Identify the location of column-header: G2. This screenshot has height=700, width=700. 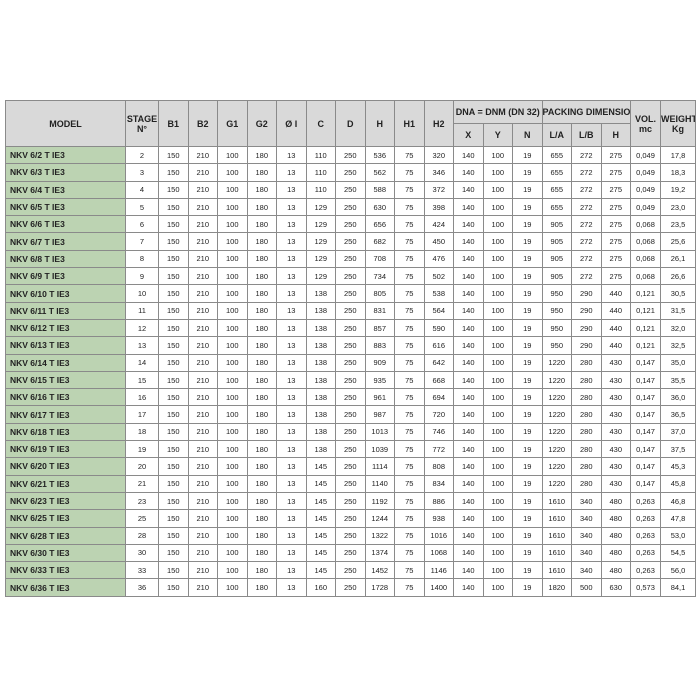
(261, 123).